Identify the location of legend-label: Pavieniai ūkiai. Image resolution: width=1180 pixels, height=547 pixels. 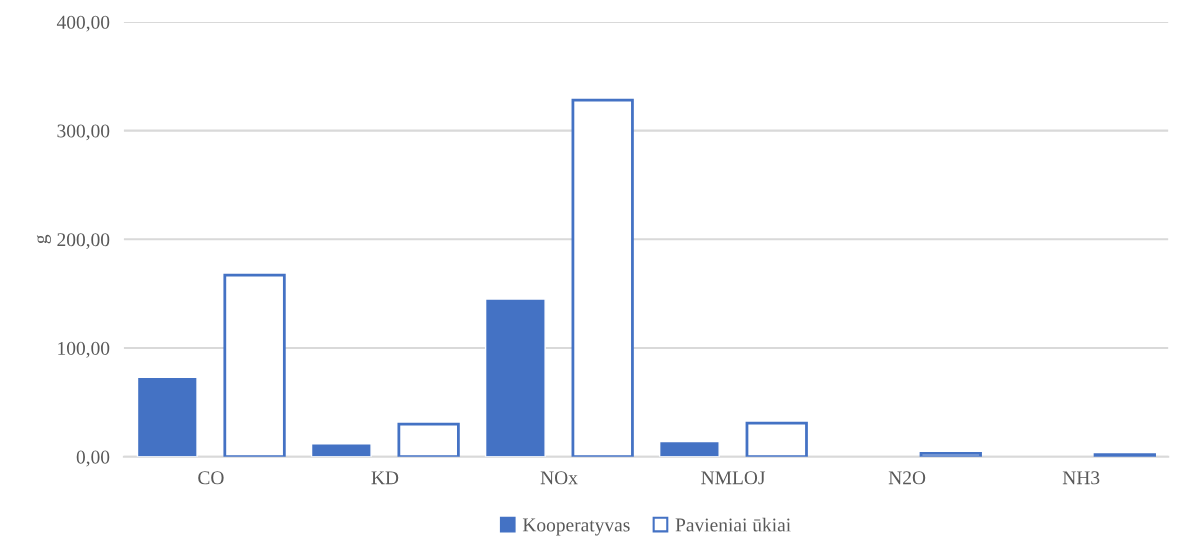
(733, 524).